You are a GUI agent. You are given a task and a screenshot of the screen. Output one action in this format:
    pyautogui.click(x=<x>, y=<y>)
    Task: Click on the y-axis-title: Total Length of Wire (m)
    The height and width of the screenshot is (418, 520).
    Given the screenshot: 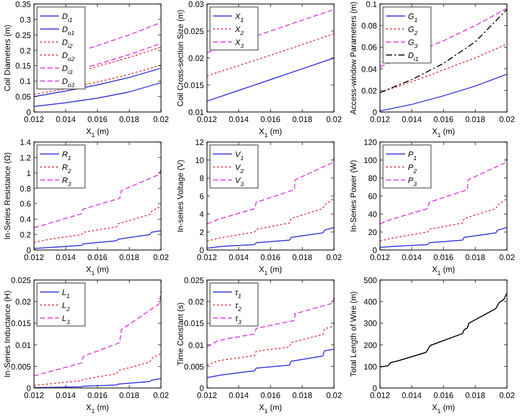 What is the action you would take?
    pyautogui.click(x=353, y=333)
    